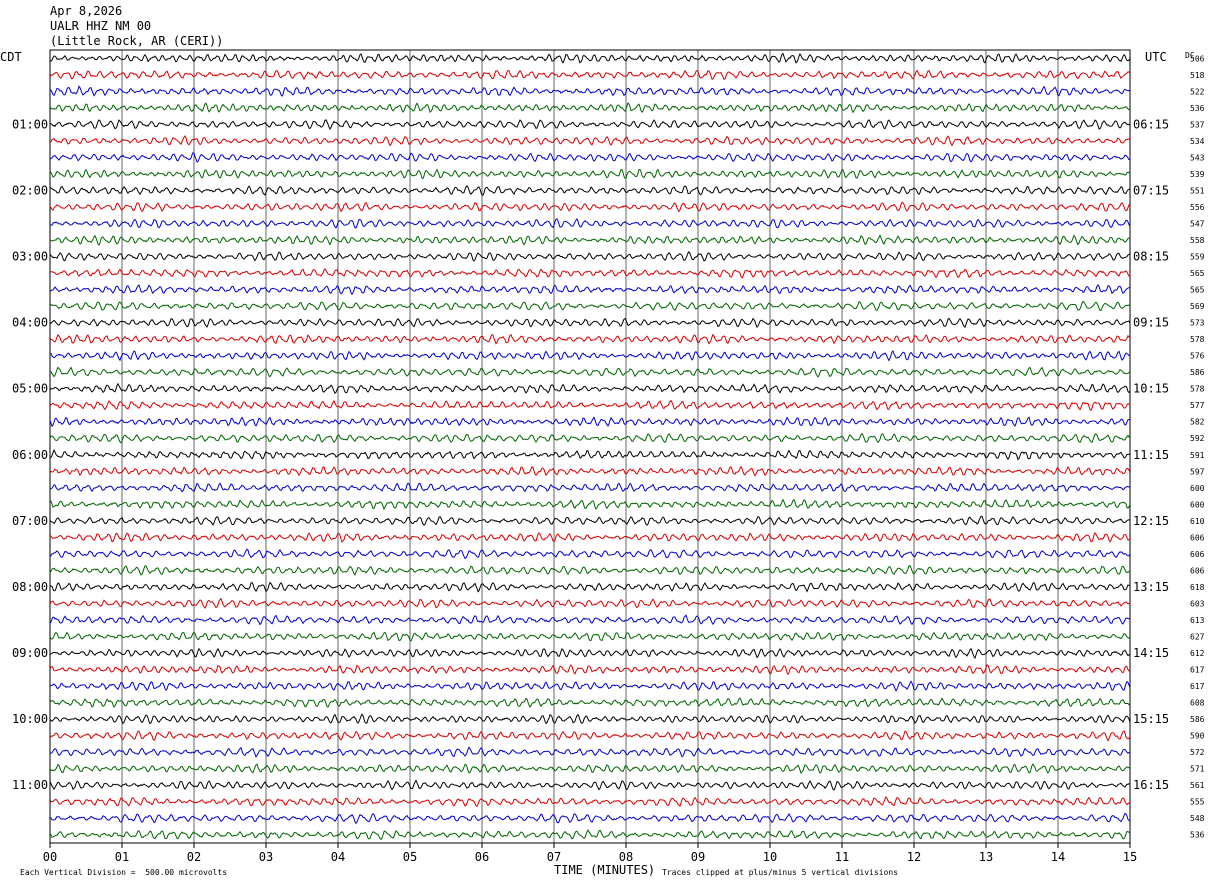 The width and height of the screenshot is (1210, 886). What do you see at coordinates (1197, 405) in the screenshot?
I see `dc-offset-label: 577` at bounding box center [1197, 405].